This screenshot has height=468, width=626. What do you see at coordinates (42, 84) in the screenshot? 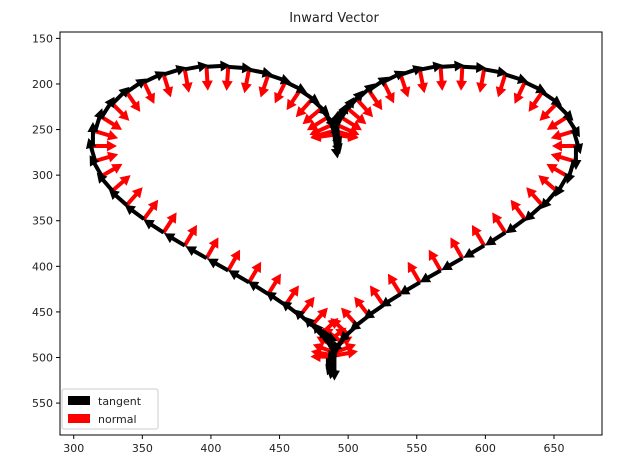
I see `y-tick-label: 200` at bounding box center [42, 84].